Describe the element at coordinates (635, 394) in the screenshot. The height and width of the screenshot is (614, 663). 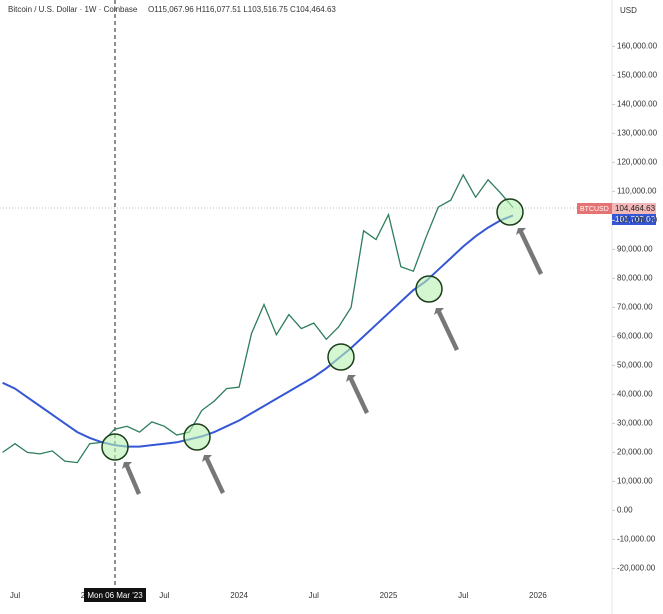
I see `y-tick-label: 40,000.00` at that location.